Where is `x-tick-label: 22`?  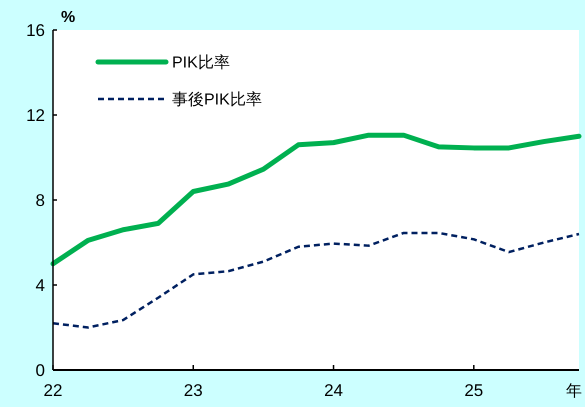 x-tick-label: 22 is located at coordinates (53, 390).